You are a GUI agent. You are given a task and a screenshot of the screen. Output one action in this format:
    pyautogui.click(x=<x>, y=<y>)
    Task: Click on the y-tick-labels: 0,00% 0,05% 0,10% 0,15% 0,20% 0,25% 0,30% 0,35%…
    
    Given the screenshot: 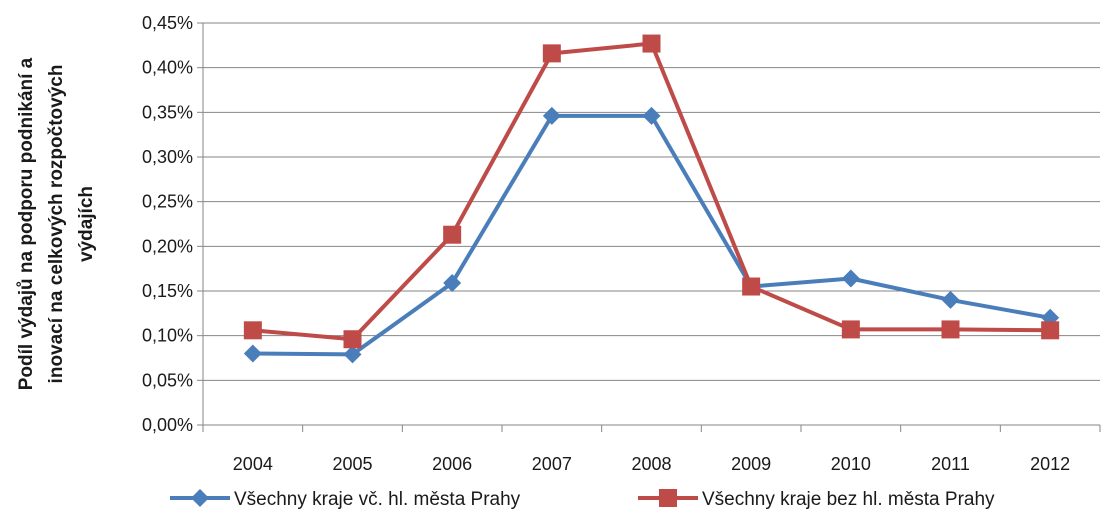 What is the action you would take?
    pyautogui.click(x=167, y=224)
    